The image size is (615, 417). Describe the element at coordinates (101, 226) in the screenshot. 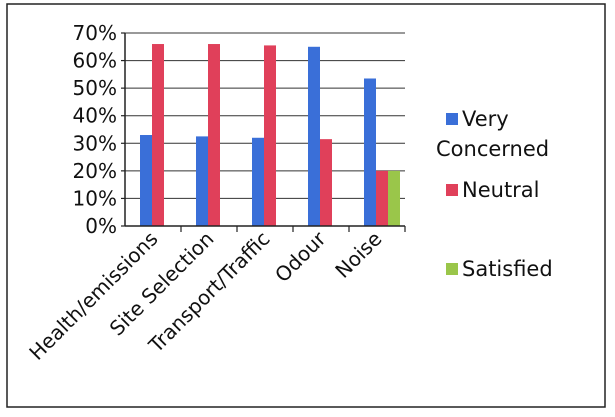

I see `y-tick-label: 0%` at that location.